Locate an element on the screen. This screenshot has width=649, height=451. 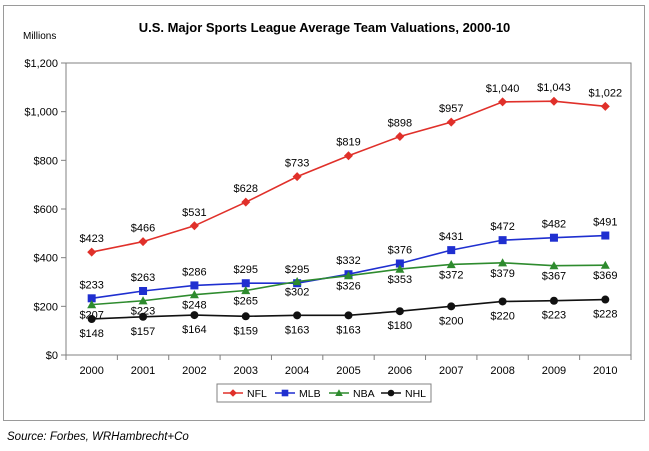
legend-box is located at coordinates (324, 393).